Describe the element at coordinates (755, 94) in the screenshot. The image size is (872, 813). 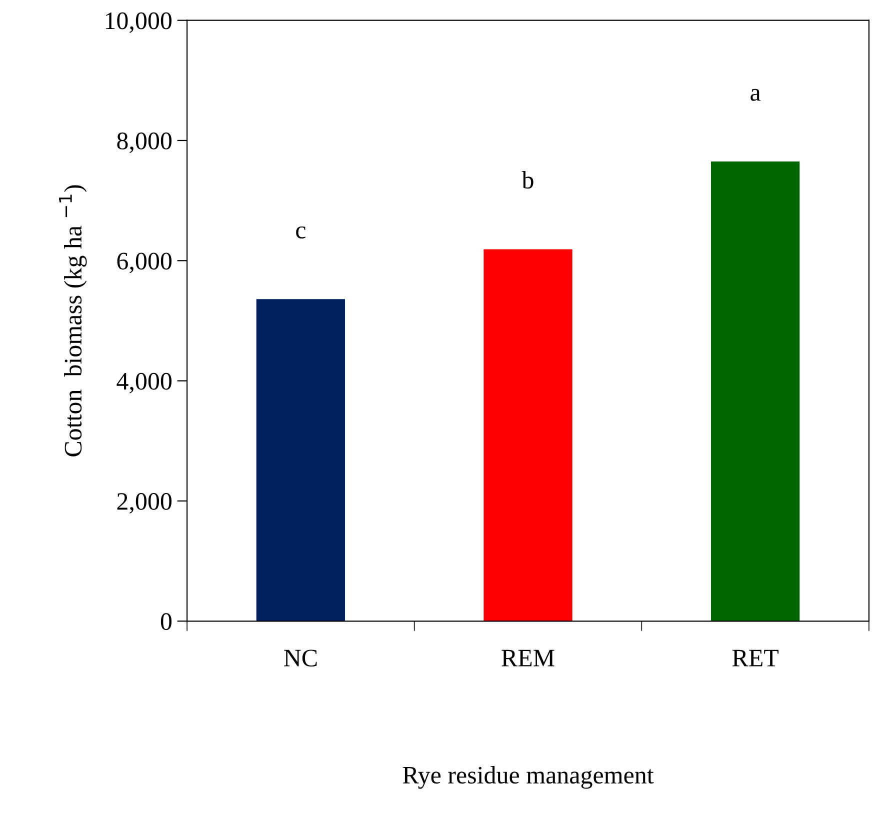
I see `annotation: a` at that location.